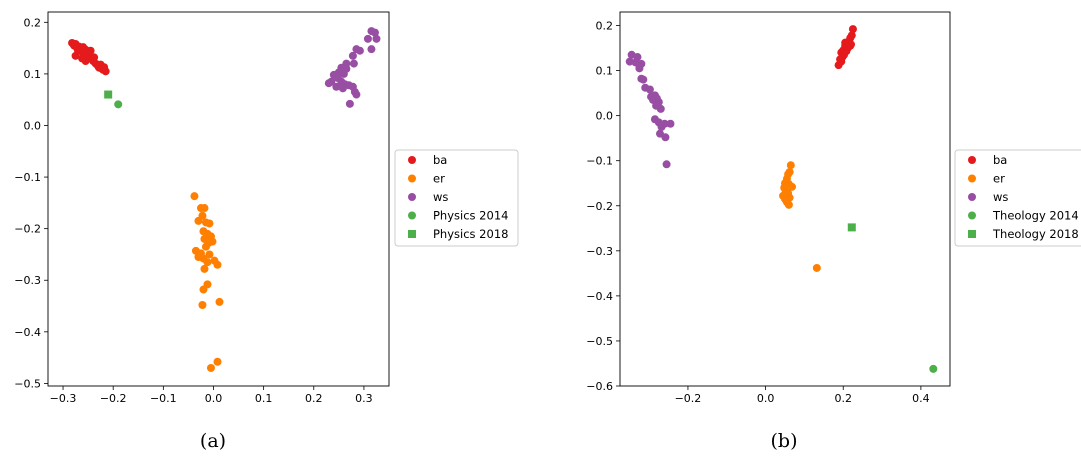 This screenshot has width=1081, height=460. What do you see at coordinates (213, 441) in the screenshot?
I see `panel-caption: (a)` at bounding box center [213, 441].